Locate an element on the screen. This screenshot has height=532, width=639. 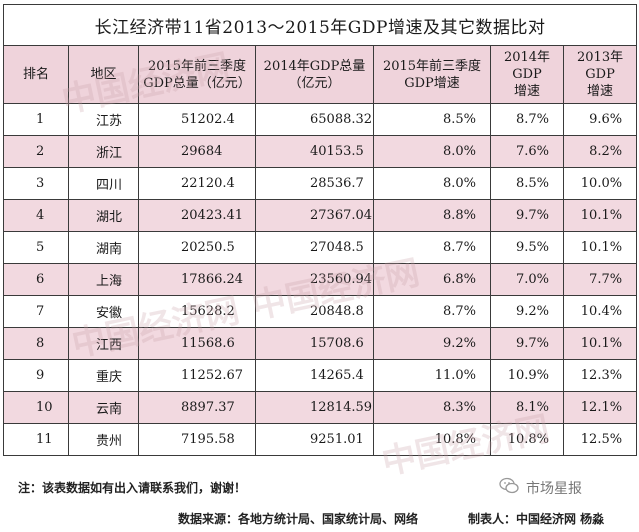
cell-growth-2014: 8.5% is located at coordinates (527, 183).